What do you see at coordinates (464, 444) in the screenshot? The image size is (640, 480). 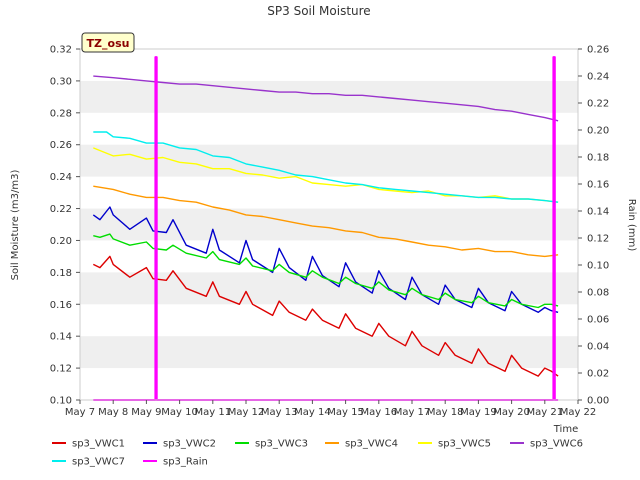 I see `legend-label-sp3-vwc5: sp3_VWC5` at bounding box center [464, 444].